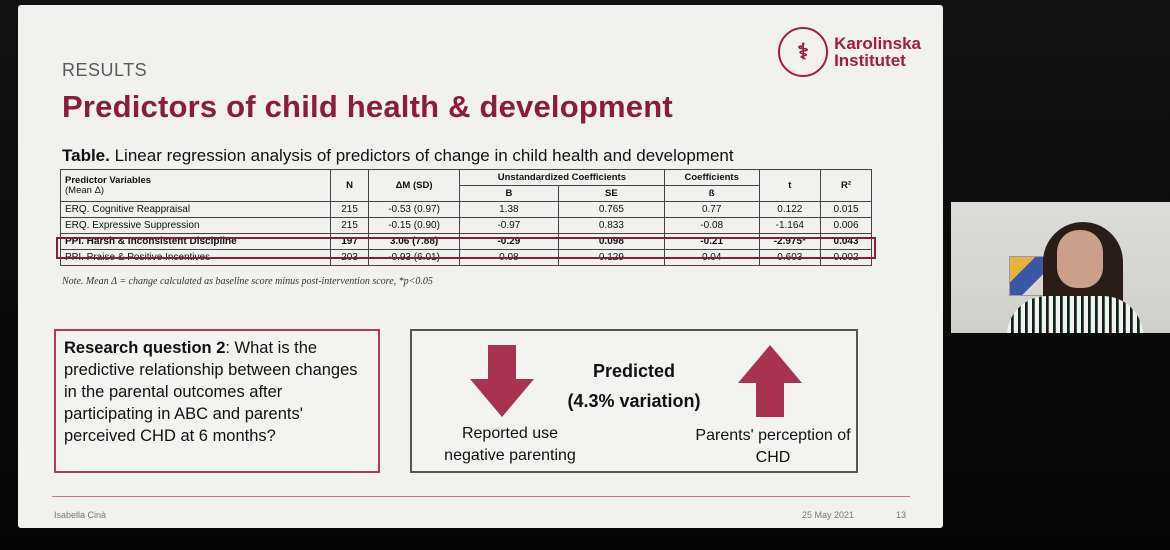  I want to click on header-t: t, so click(790, 185).